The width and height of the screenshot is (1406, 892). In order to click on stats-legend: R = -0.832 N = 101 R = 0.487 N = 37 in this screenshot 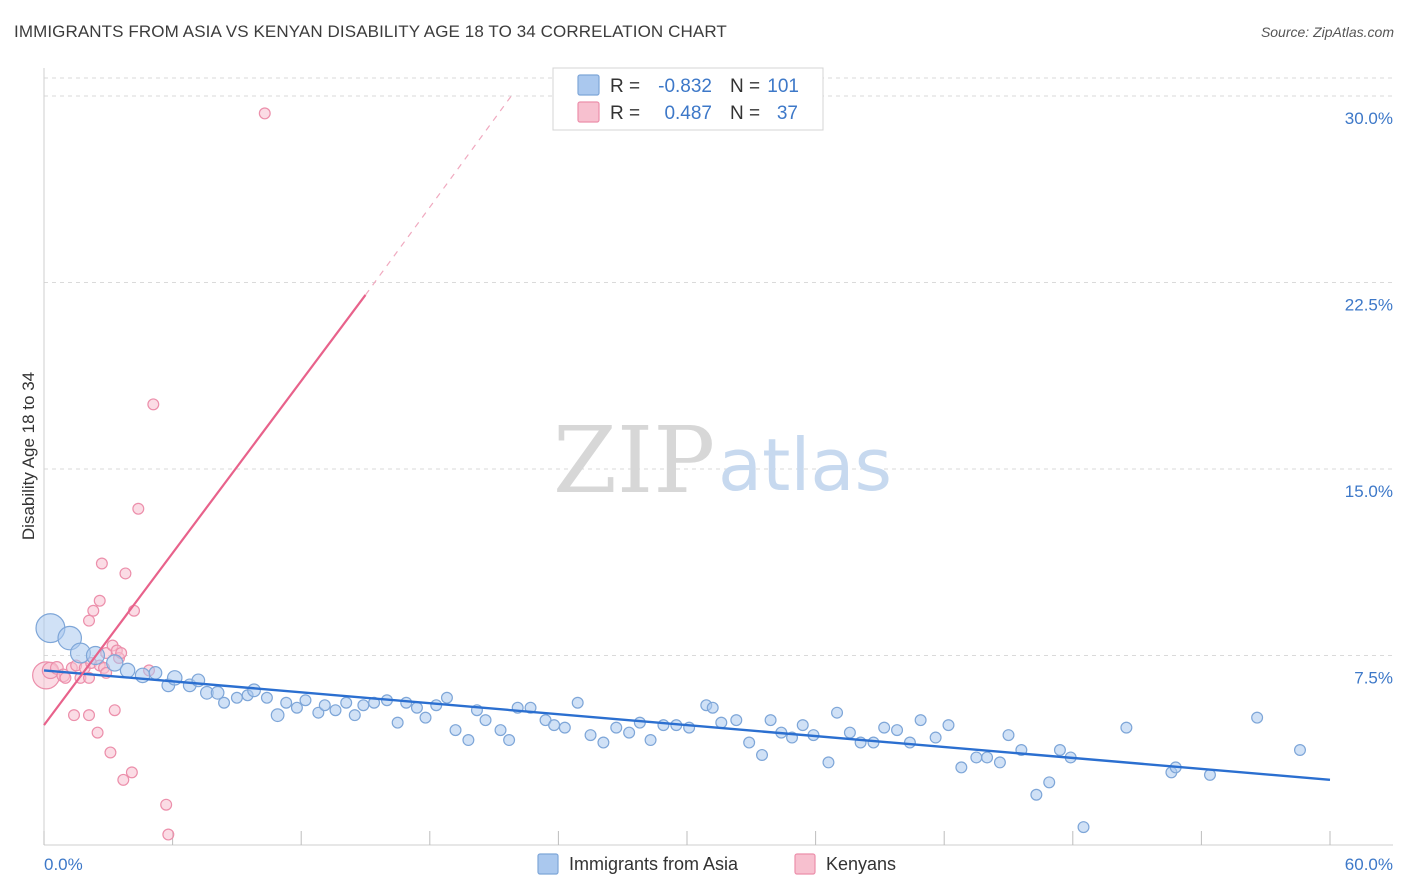, I will do `click(688, 99)`.